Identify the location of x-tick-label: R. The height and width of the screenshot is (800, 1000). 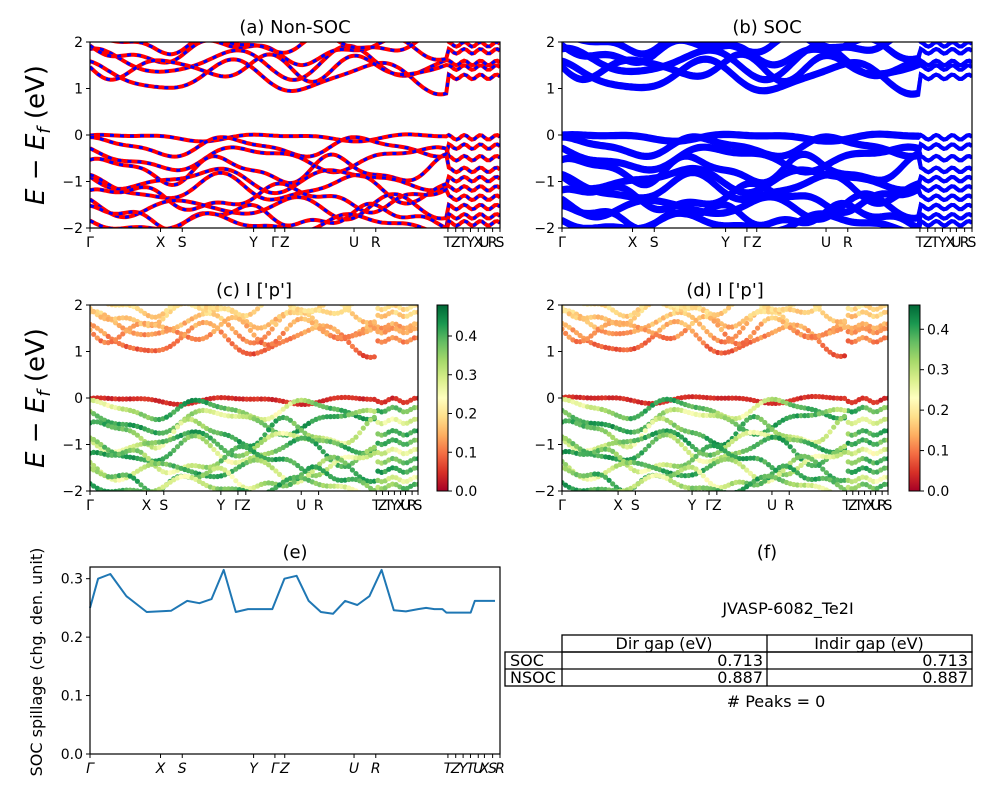
(493, 243).